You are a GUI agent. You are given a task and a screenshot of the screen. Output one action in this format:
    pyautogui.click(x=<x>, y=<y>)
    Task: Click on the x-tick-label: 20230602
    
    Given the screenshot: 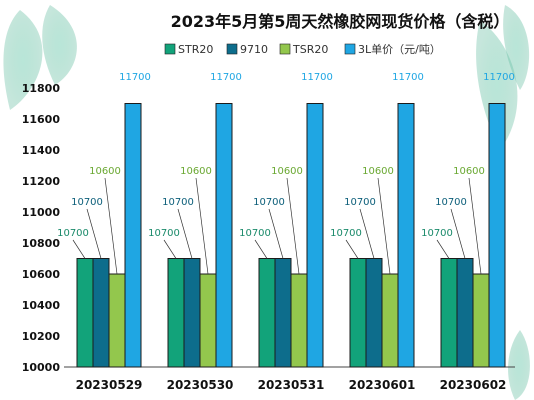 What is the action you would take?
    pyautogui.click(x=473, y=385)
    